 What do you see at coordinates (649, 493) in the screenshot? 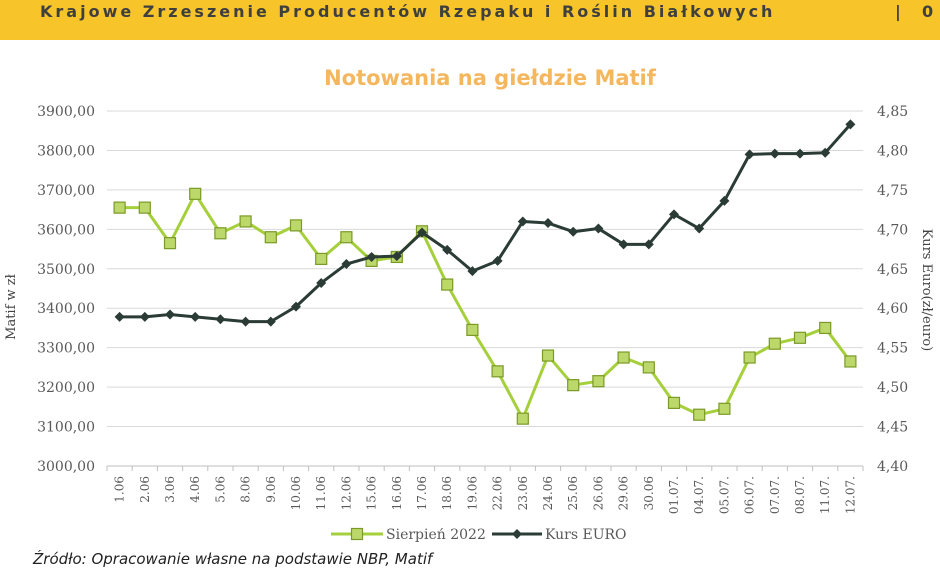
I see `x-tick-label: 30.06` at bounding box center [649, 493].